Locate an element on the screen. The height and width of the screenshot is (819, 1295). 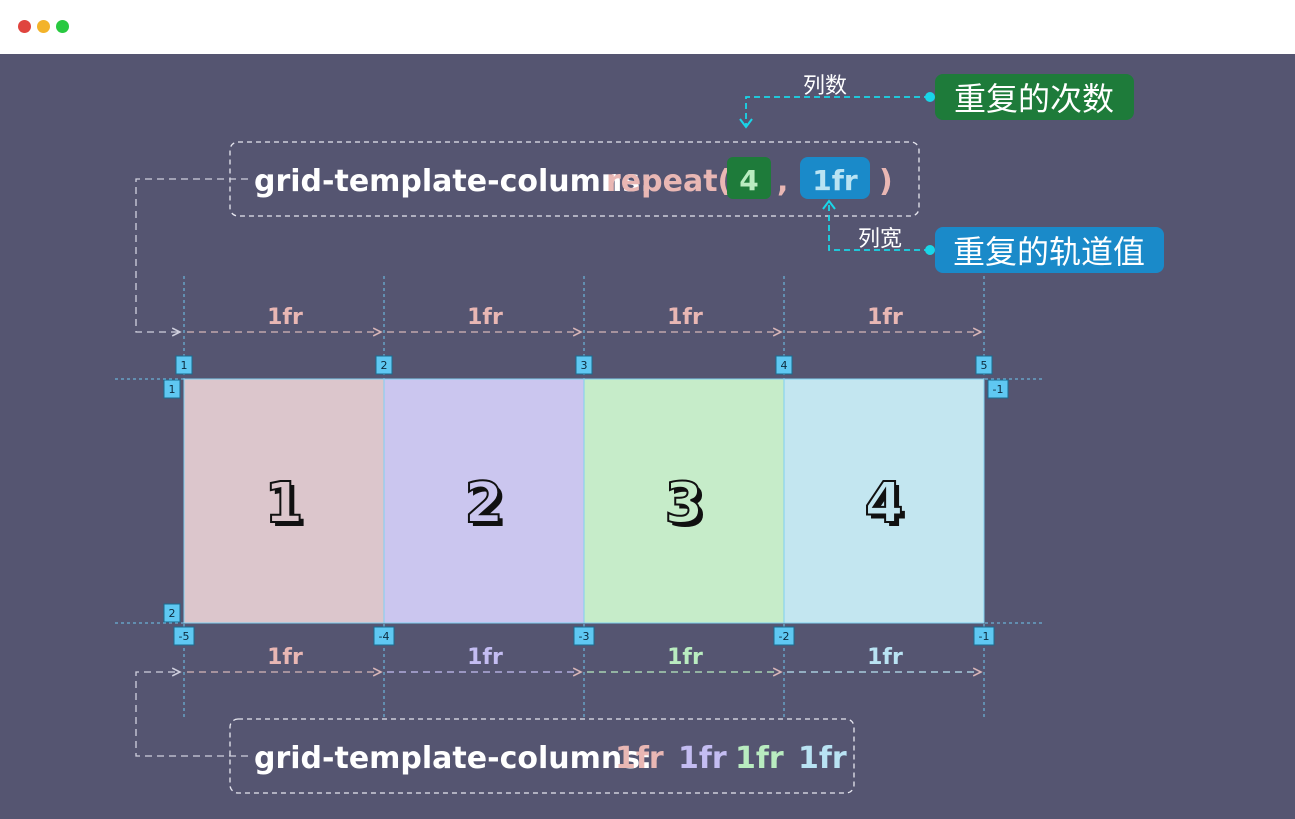
row-line-number: 2 is located at coordinates (172, 613).